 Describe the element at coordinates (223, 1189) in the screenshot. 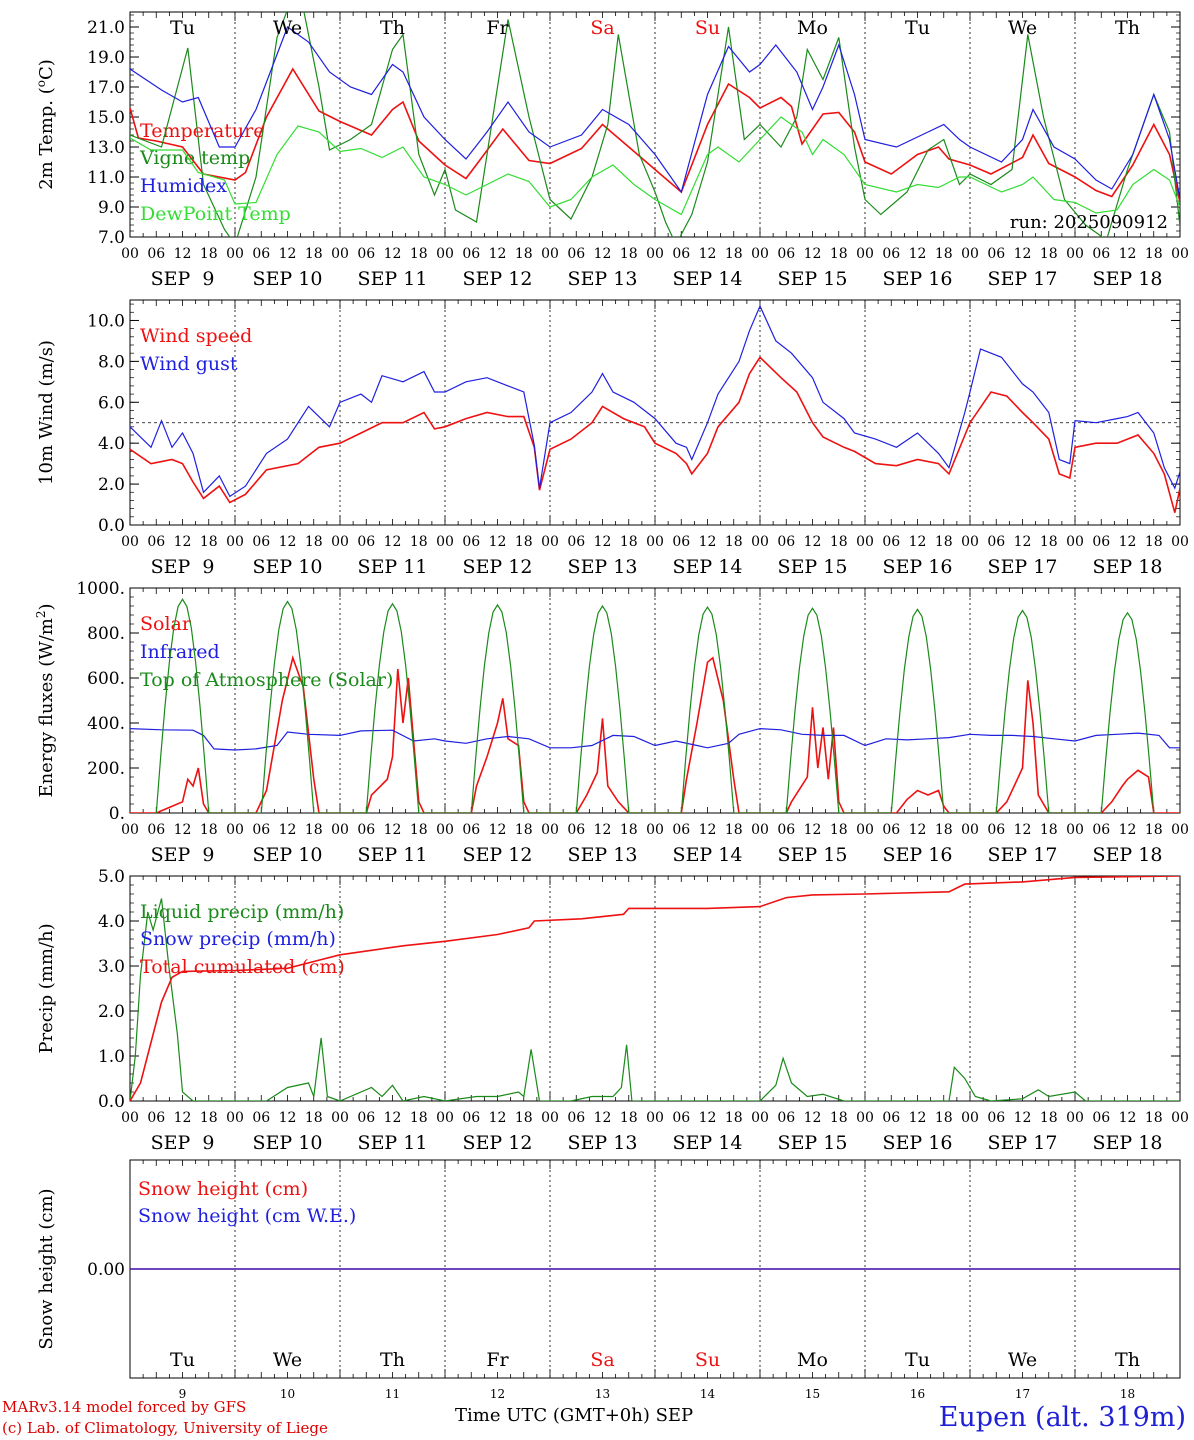

I see `legend-entry: Snow height (cm)` at that location.